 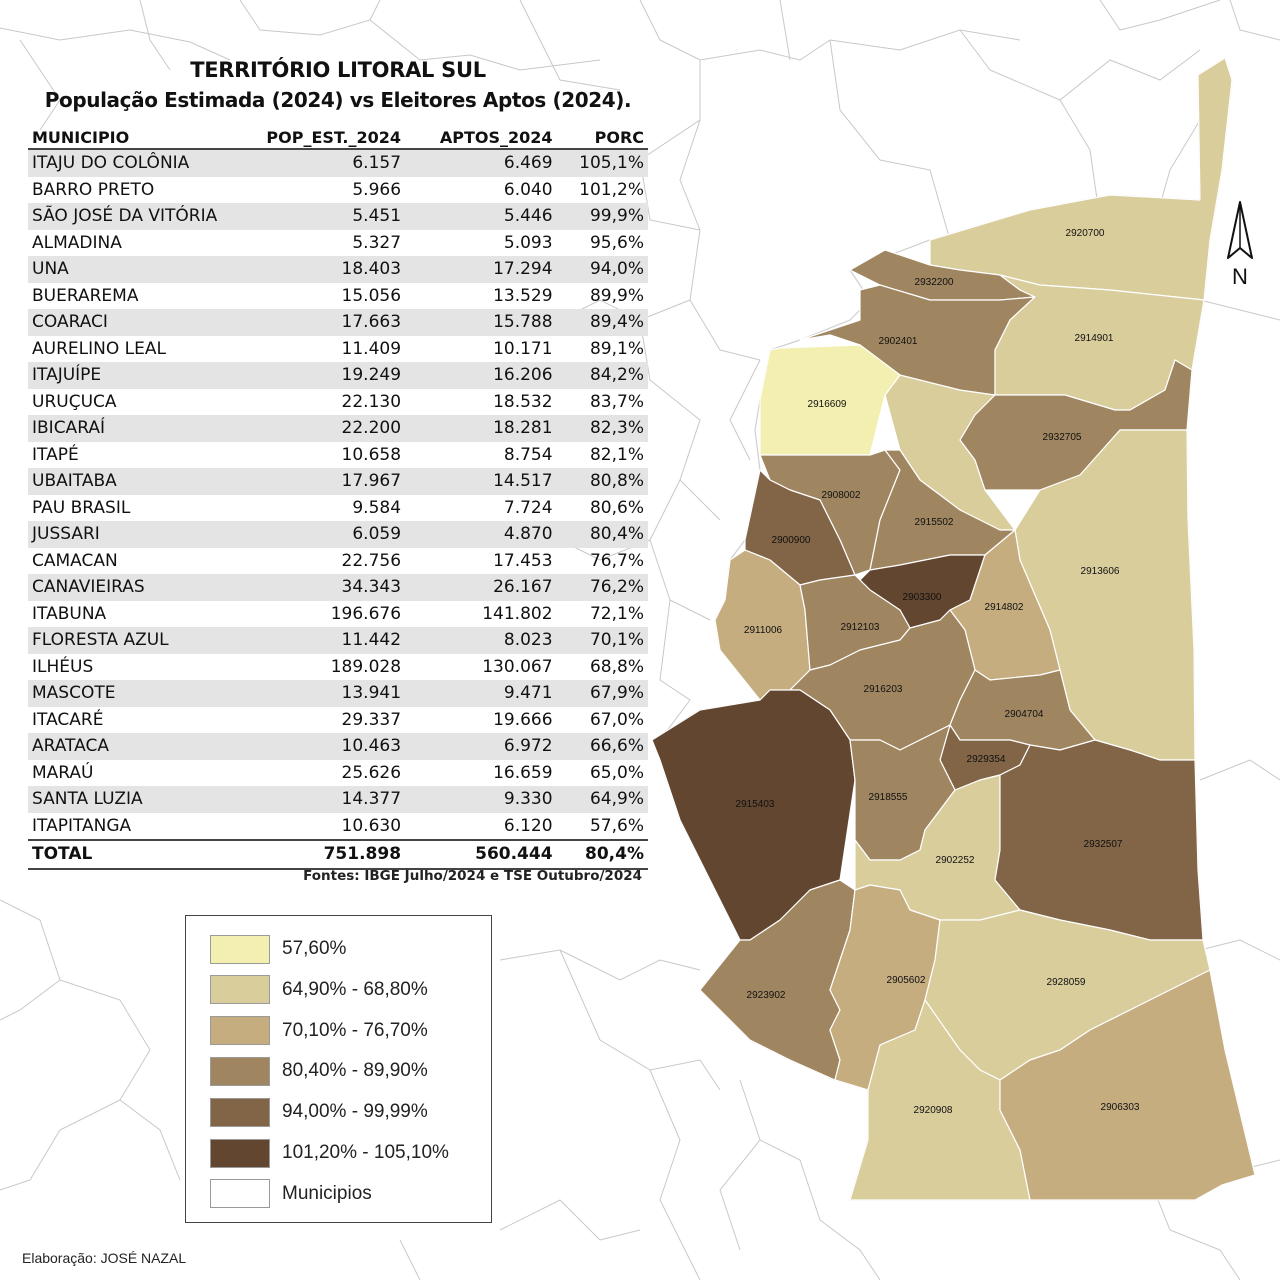 What do you see at coordinates (319, 1071) in the screenshot?
I see `legend-item: 80,40% - 89,90%` at bounding box center [319, 1071].